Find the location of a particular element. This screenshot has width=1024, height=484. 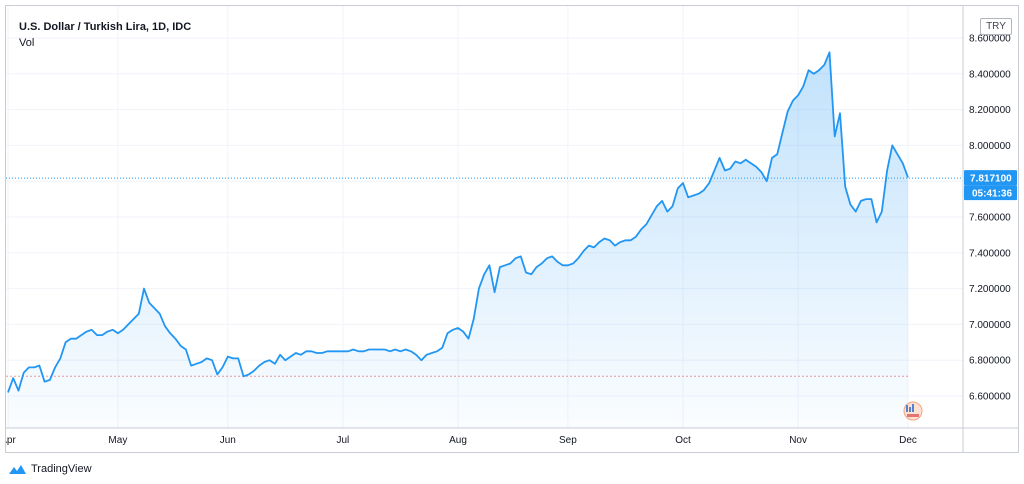

time-tick-label: Jun is located at coordinates (228, 440).